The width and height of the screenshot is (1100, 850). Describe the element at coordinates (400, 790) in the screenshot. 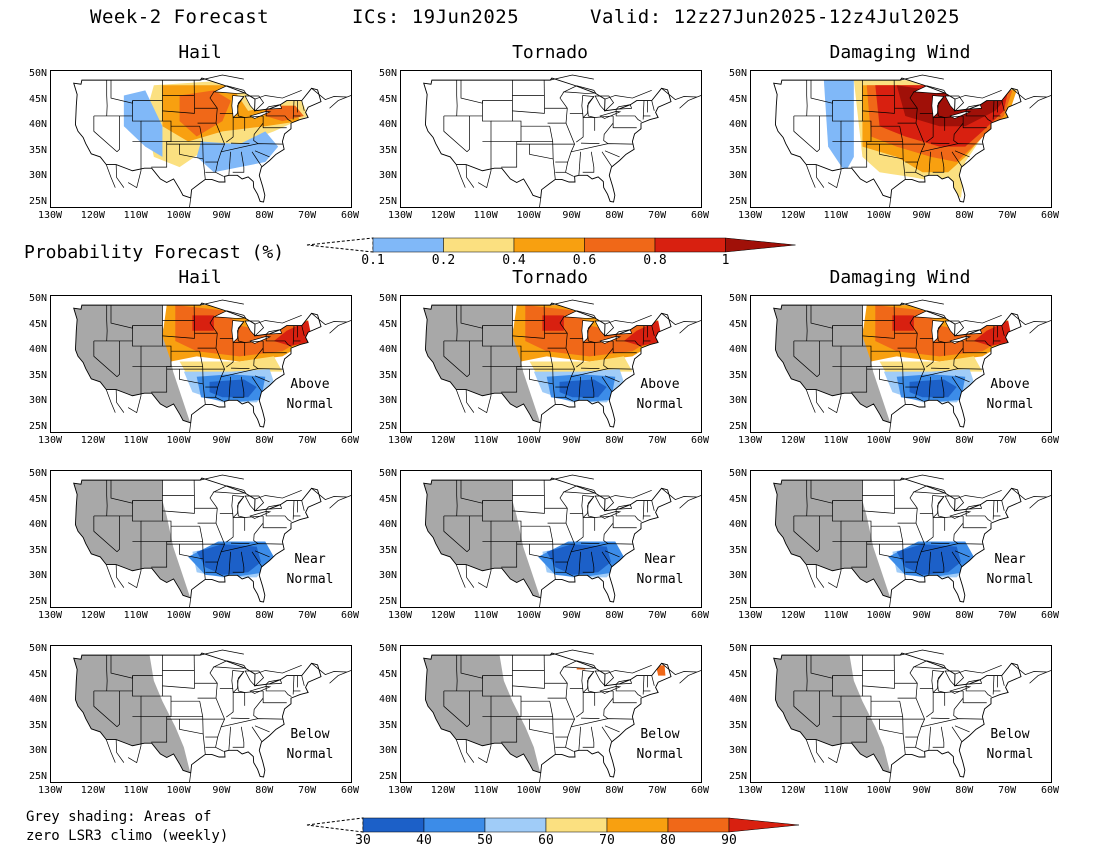

I see `lon-tick-label: 130W` at that location.